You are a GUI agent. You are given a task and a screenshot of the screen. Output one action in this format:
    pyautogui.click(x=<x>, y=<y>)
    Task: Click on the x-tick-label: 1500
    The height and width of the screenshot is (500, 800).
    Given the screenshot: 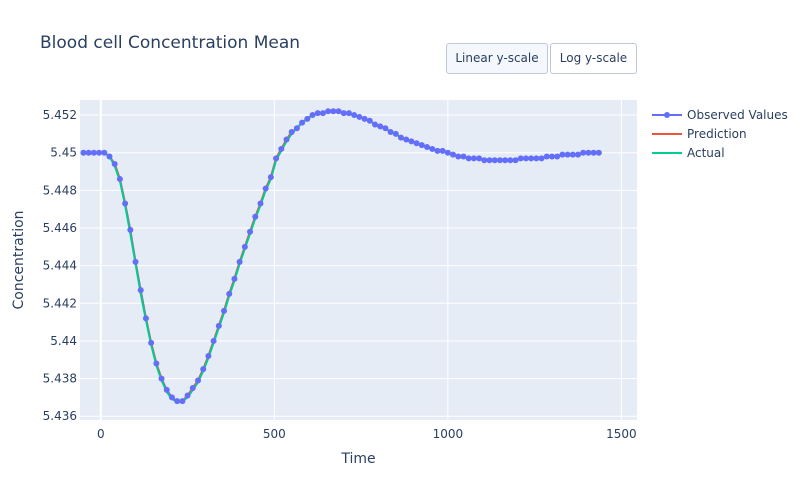 What is the action you would take?
    pyautogui.click(x=621, y=434)
    